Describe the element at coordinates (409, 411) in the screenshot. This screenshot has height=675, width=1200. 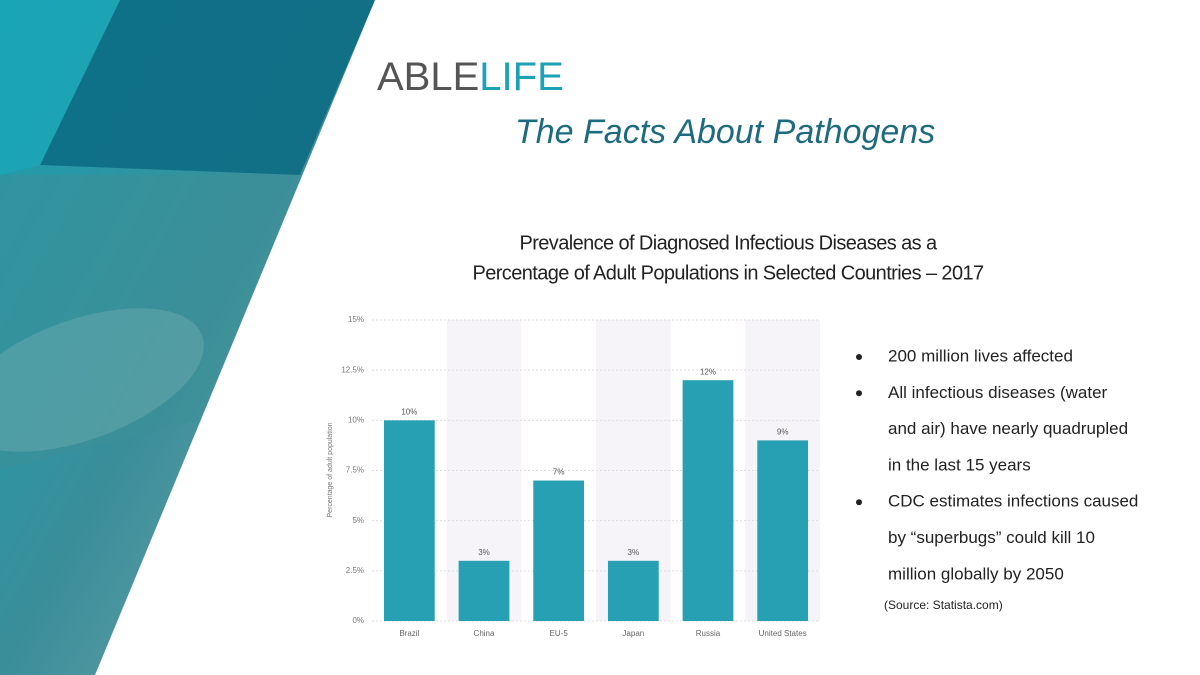
I see `value-label: 10%` at that location.